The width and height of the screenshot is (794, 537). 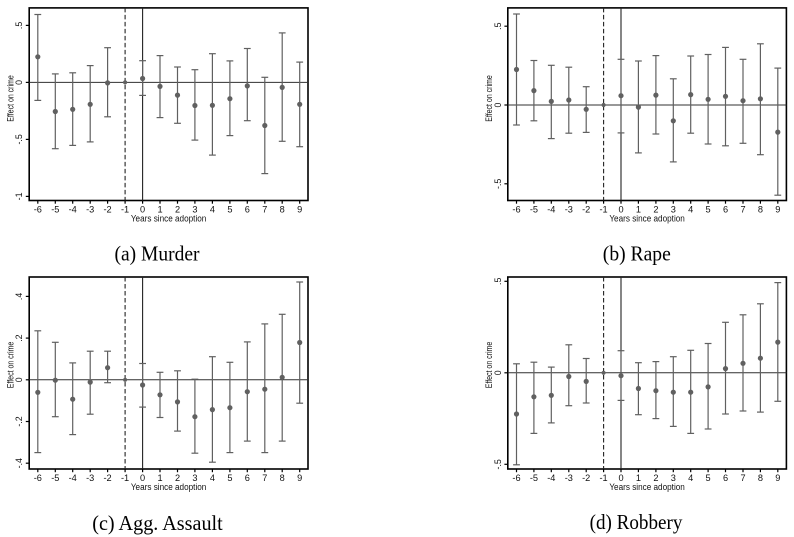 I want to click on svg-text: -.2, so click(x=19, y=421).